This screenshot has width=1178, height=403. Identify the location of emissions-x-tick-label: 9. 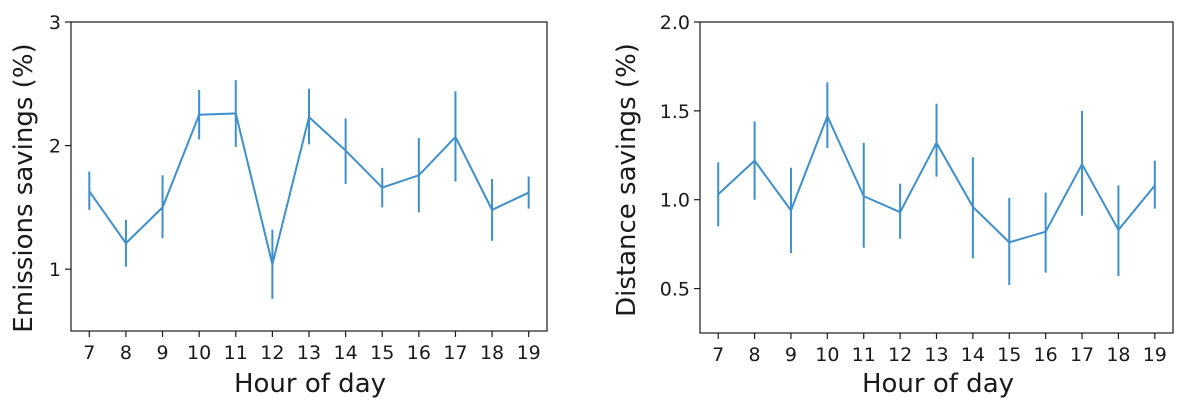
(162, 353).